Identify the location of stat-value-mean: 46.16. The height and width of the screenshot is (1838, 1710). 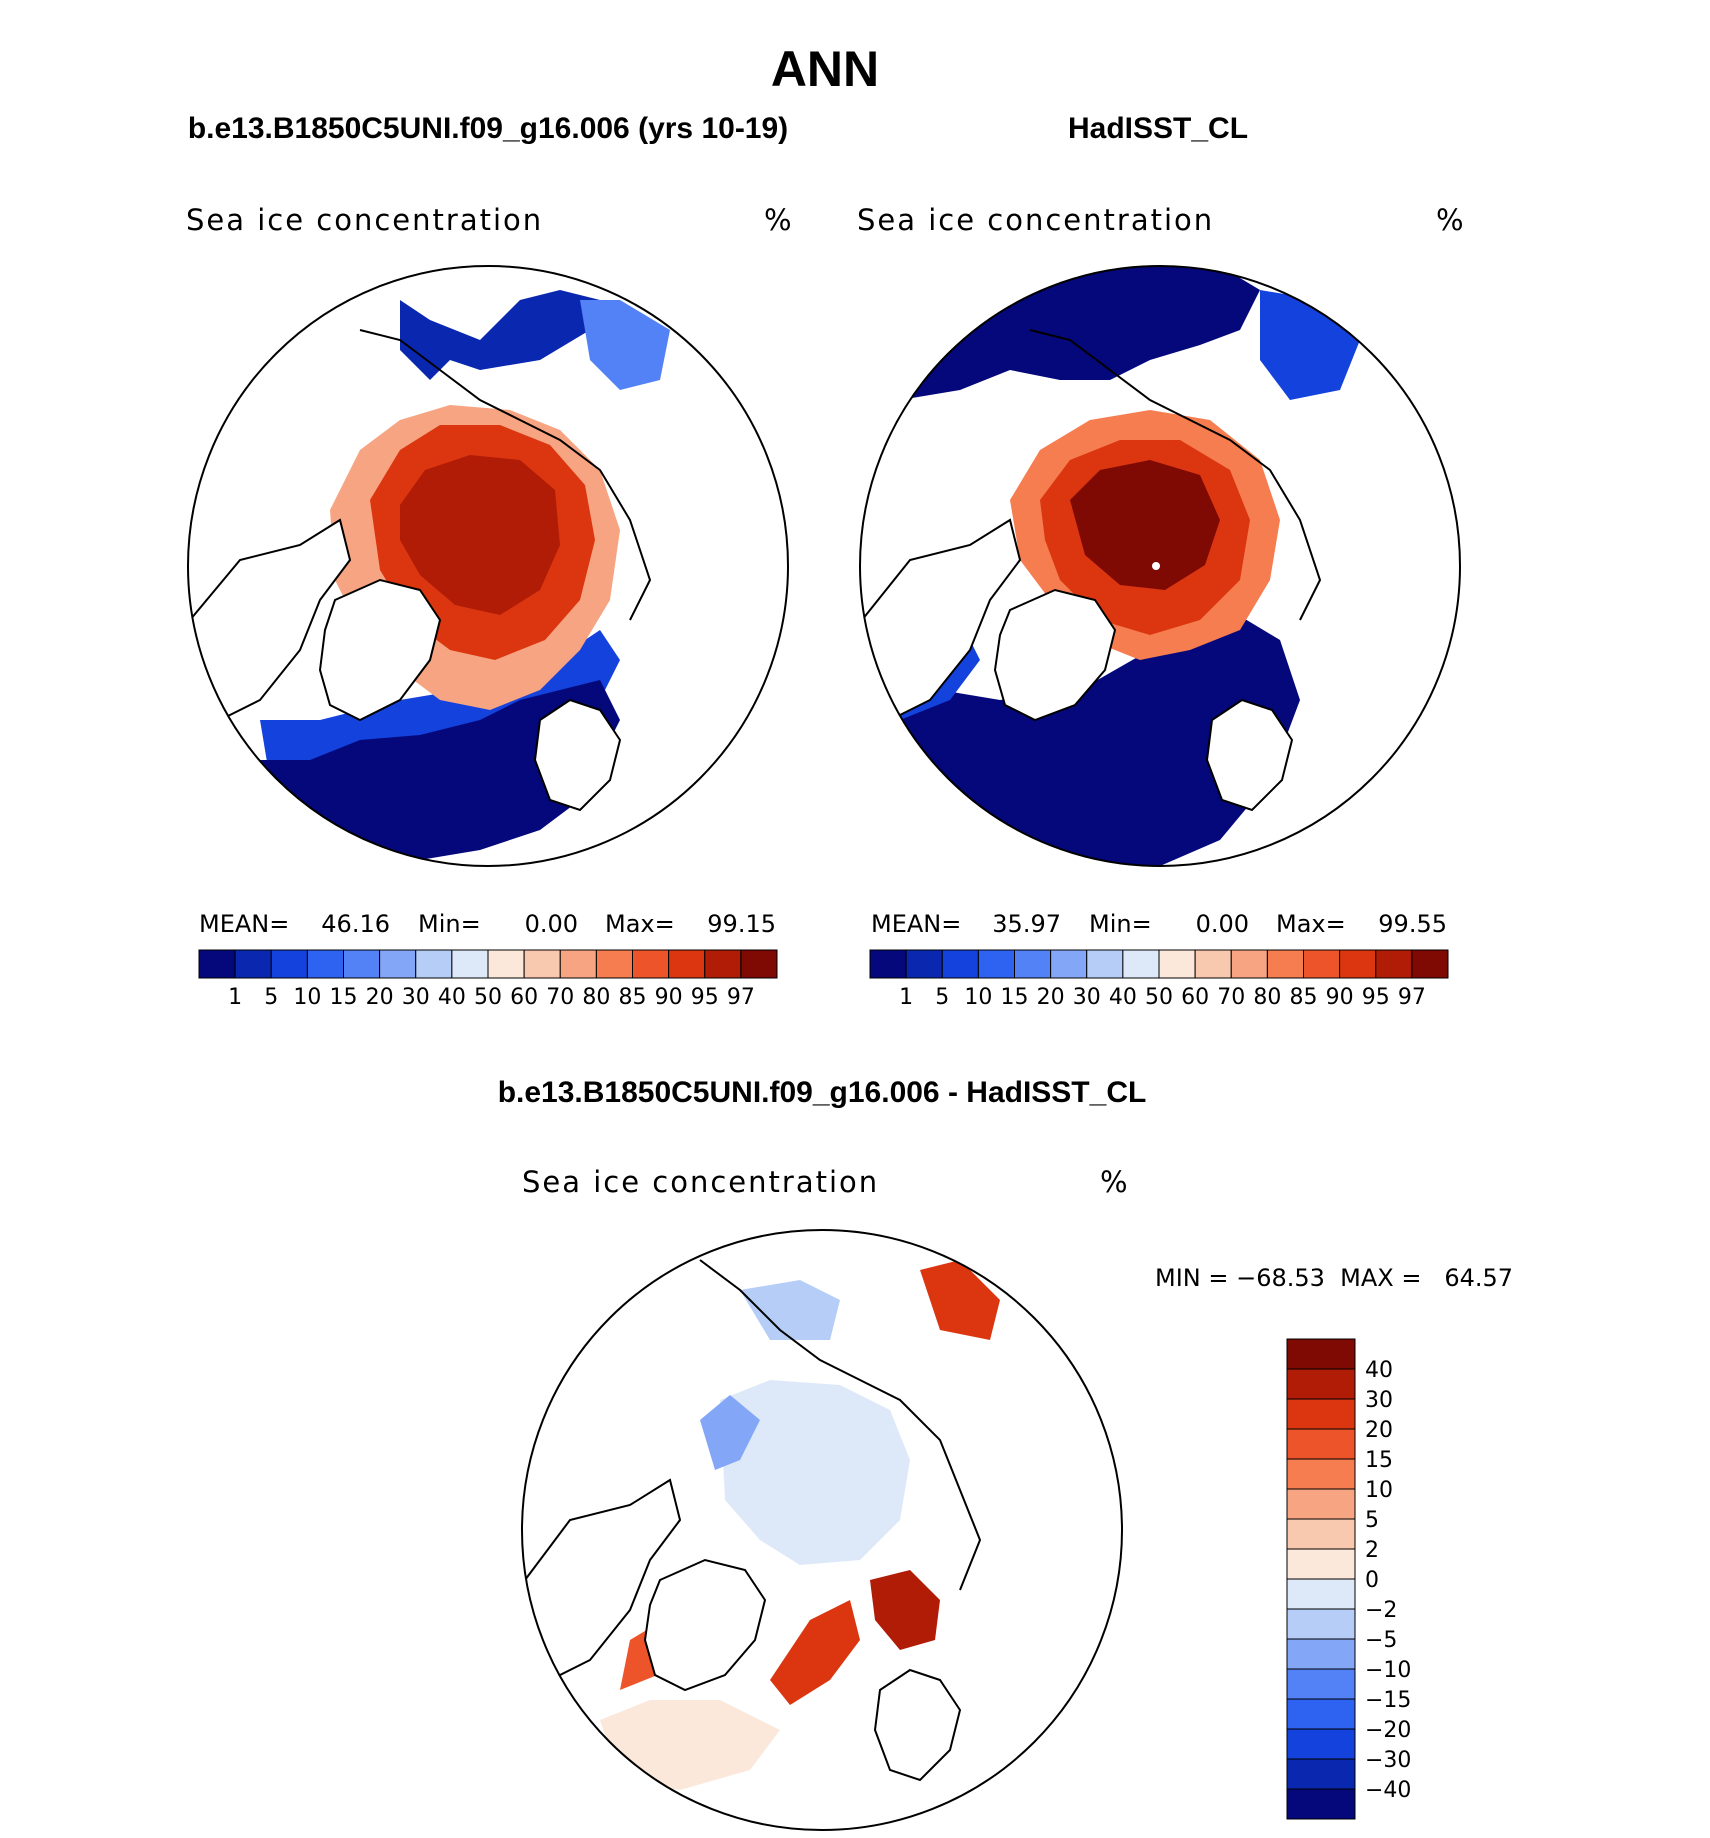
(355, 924).